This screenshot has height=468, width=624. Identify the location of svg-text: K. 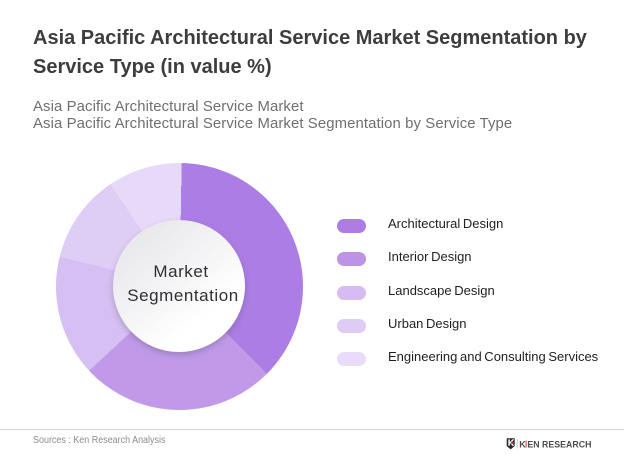
(522, 444).